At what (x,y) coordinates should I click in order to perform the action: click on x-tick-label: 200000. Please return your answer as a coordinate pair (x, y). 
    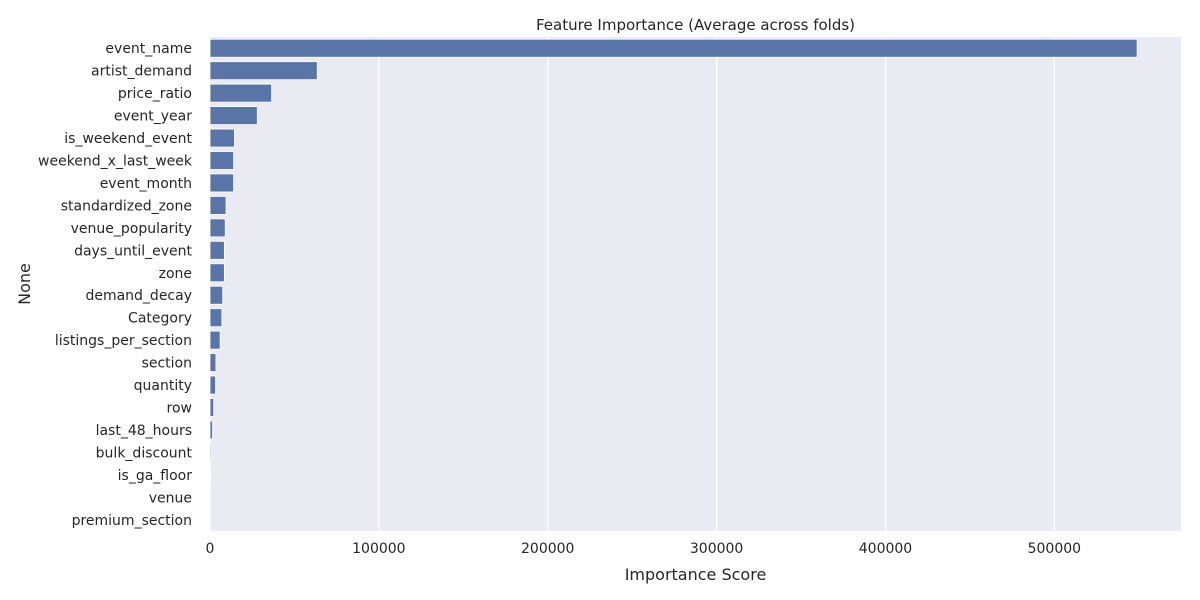
    Looking at the image, I should click on (547, 549).